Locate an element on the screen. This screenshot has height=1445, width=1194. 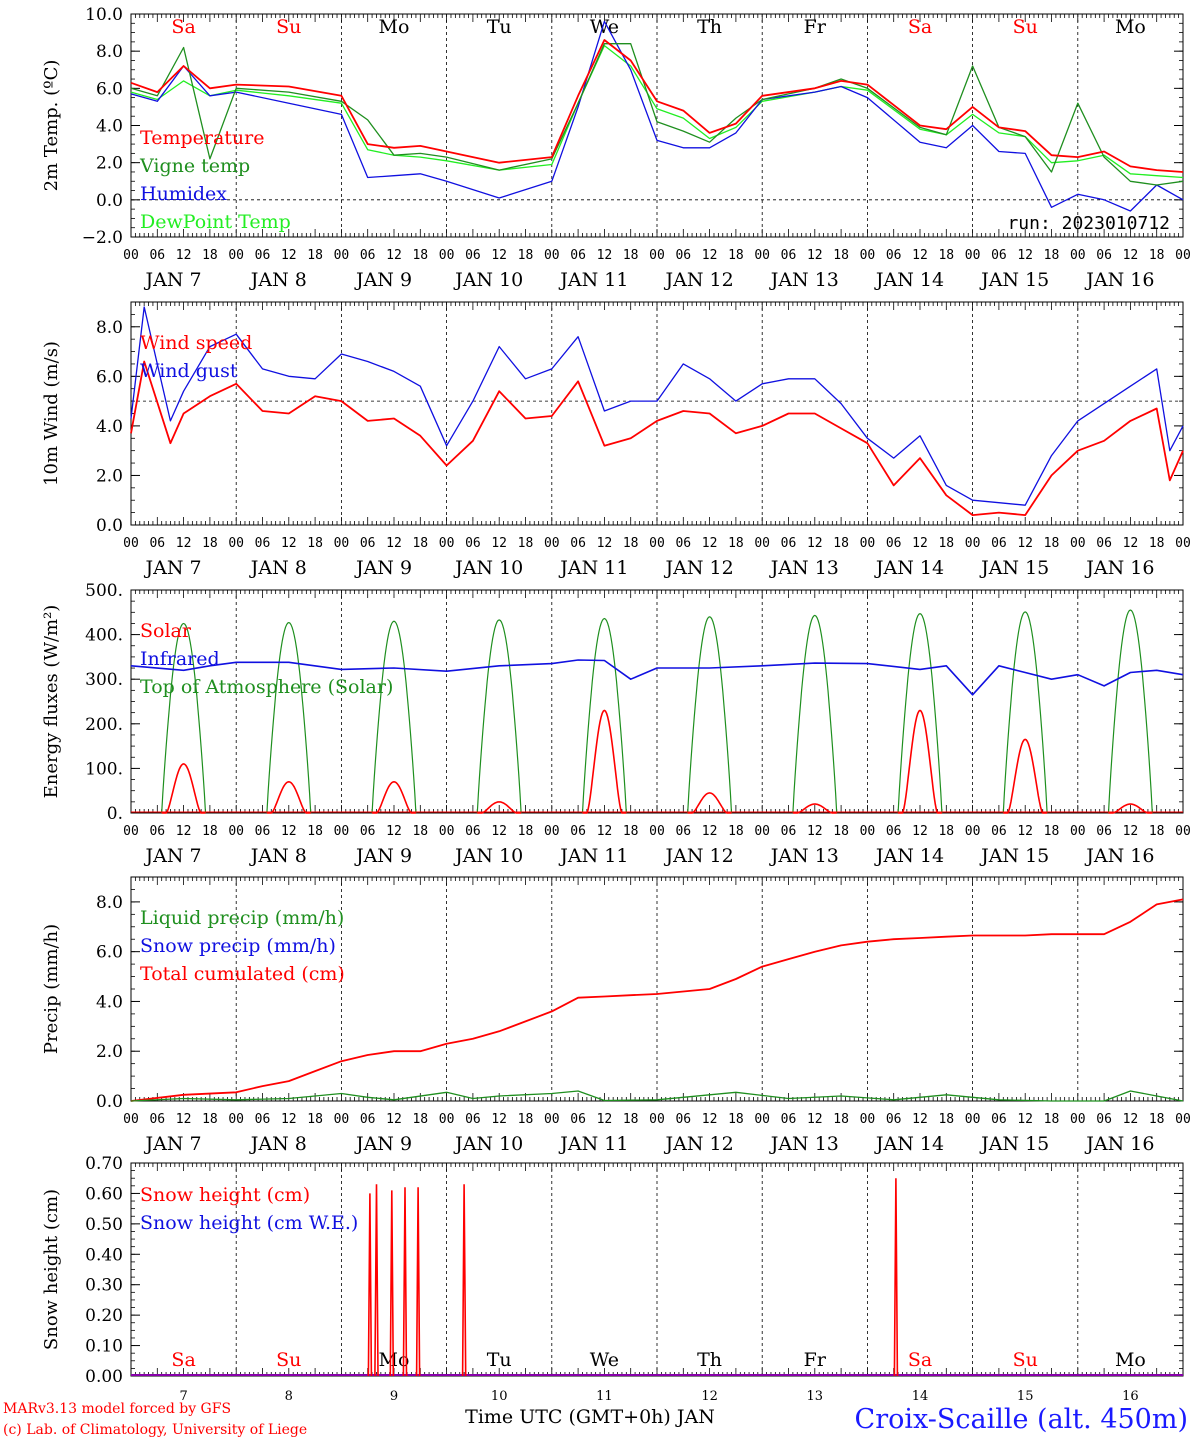
date-label: JAN 16 is located at coordinates (1119, 856).